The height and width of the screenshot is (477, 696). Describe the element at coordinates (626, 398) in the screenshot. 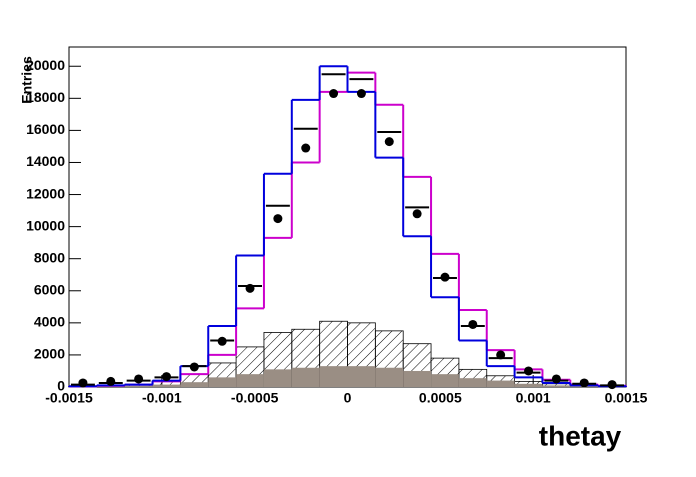

I see `x-tick-label: 0.0015` at that location.